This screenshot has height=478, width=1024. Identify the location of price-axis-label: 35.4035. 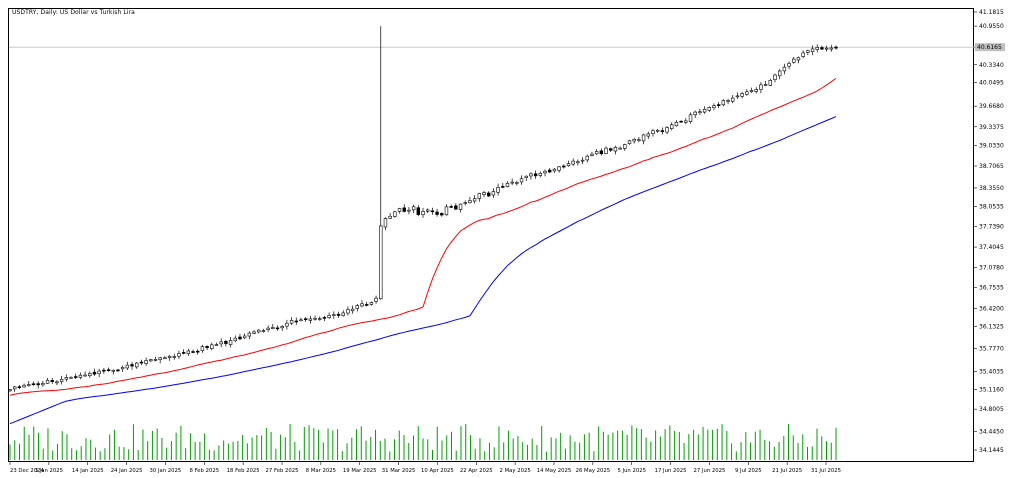
(991, 372).